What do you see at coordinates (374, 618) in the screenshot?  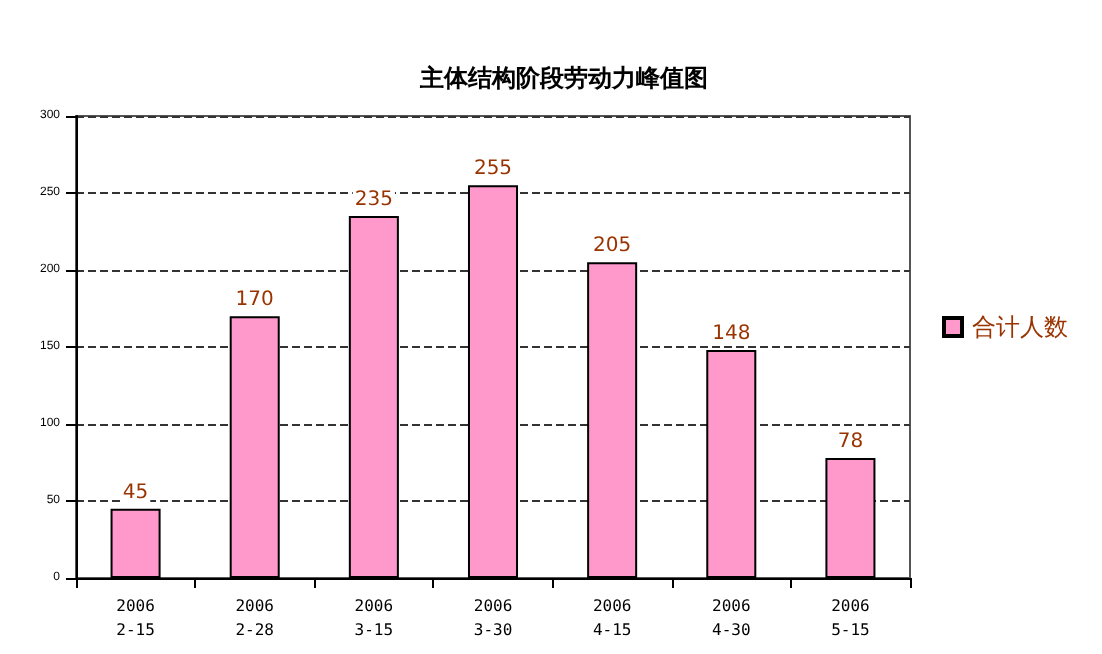 I see `x-tick-label: 2006 3-15` at bounding box center [374, 618].